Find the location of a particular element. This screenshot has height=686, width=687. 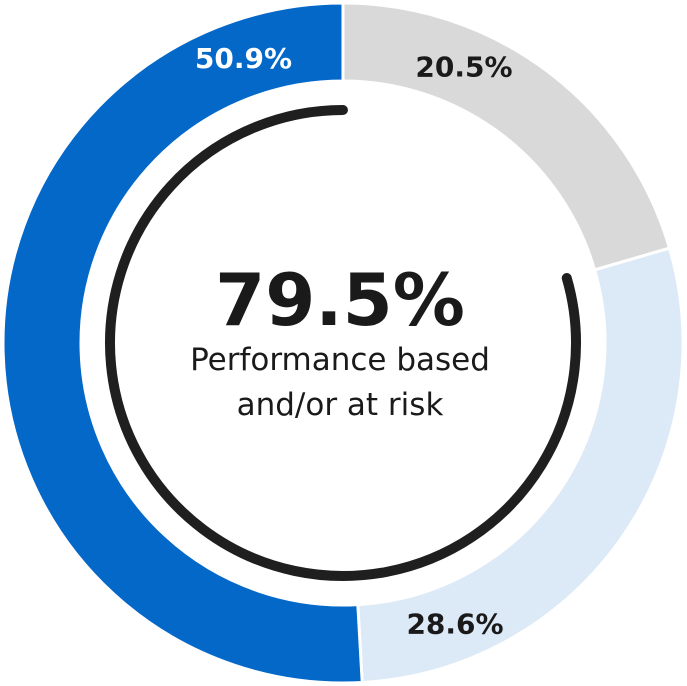

slice-label-1: 20.5% is located at coordinates (463, 66).